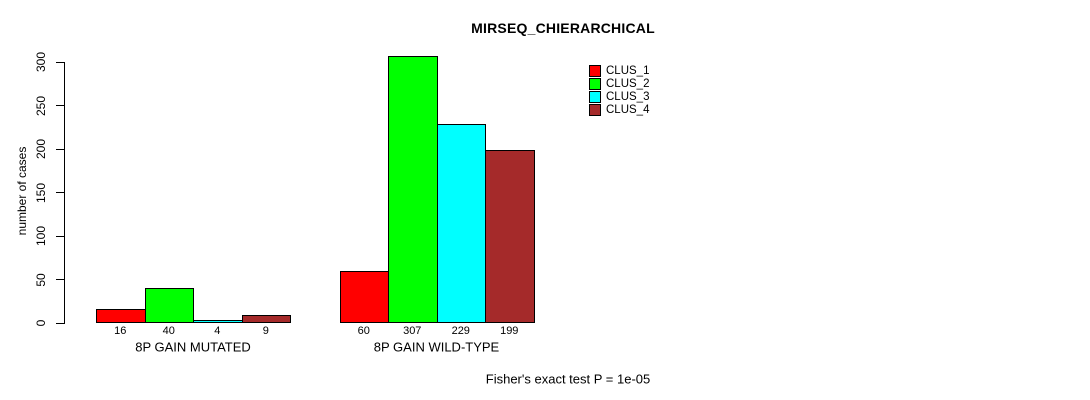  What do you see at coordinates (169, 305) in the screenshot?
I see `bar-clus-2-8p-gain-mutated` at bounding box center [169, 305].